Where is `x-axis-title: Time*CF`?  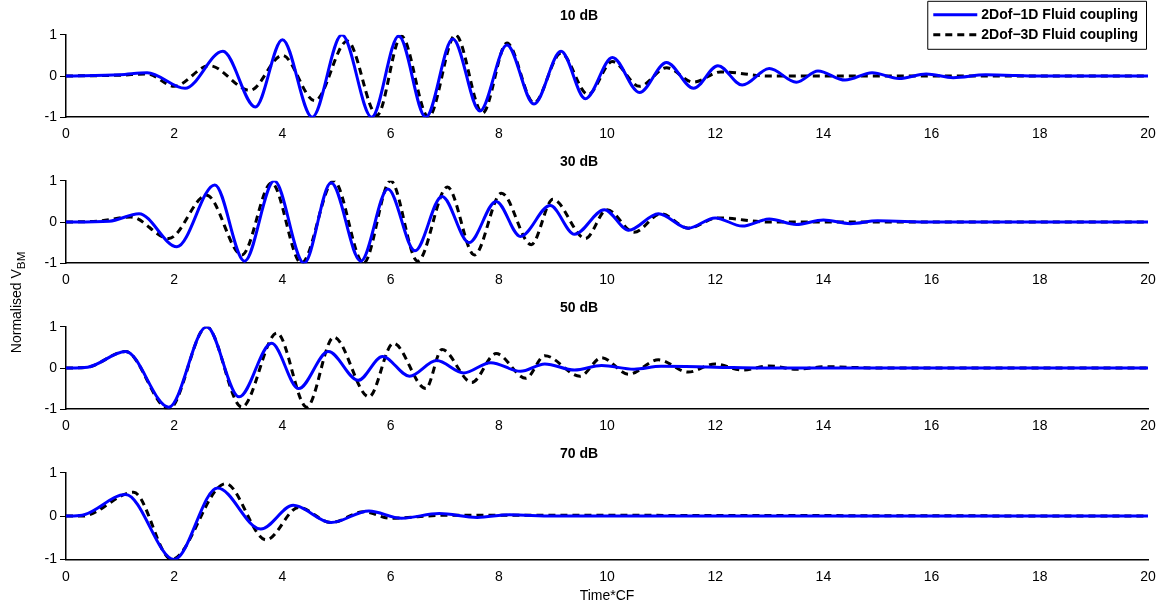
x-axis-title: Time*CF is located at coordinates (607, 595).